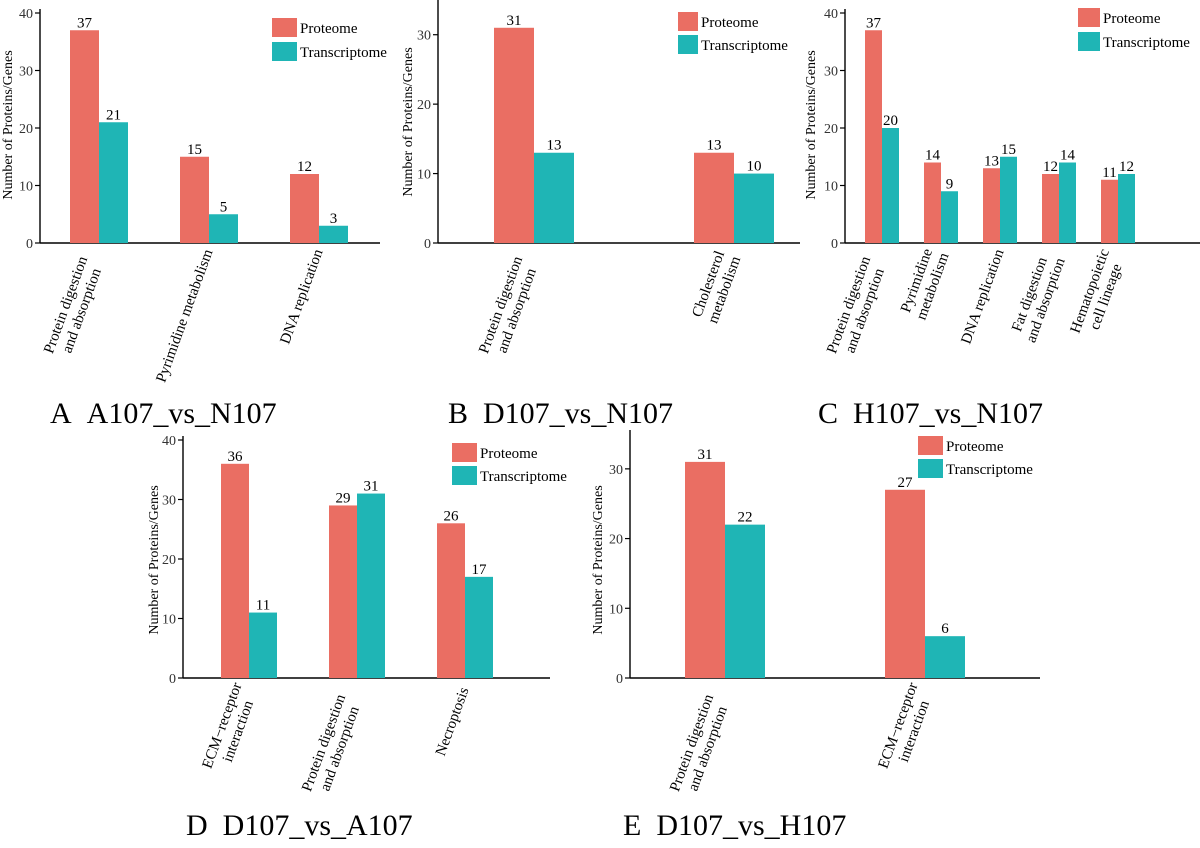 Image resolution: width=1200 pixels, height=848 pixels. Describe the element at coordinates (560, 413) in the screenshot. I see `panel-title: B D107_vs_N107` at that location.